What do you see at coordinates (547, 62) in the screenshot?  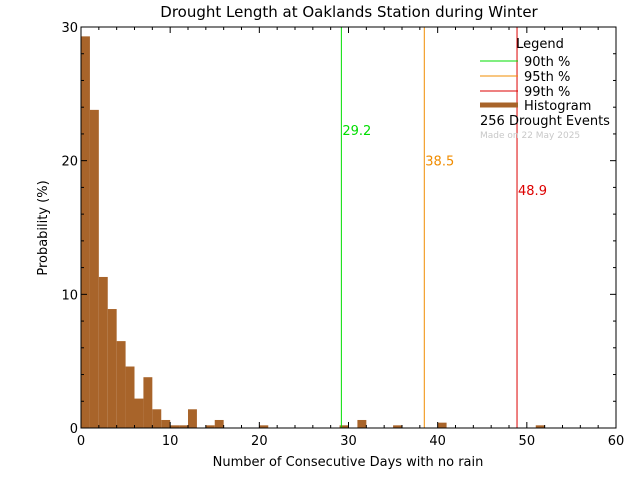 I see `legend-label-90th: 90th %` at bounding box center [547, 62].